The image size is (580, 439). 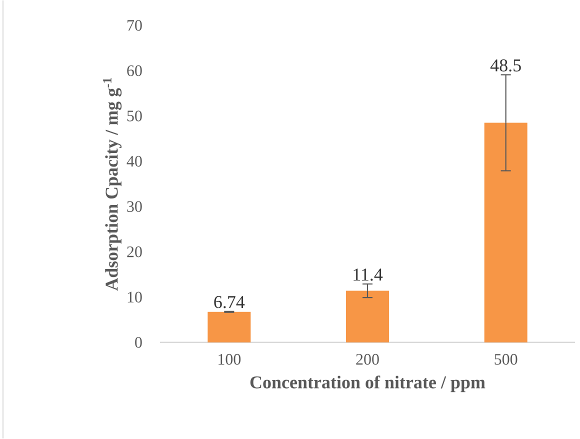 What do you see at coordinates (134, 116) in the screenshot?
I see `y-tick-label: 50` at bounding box center [134, 116].